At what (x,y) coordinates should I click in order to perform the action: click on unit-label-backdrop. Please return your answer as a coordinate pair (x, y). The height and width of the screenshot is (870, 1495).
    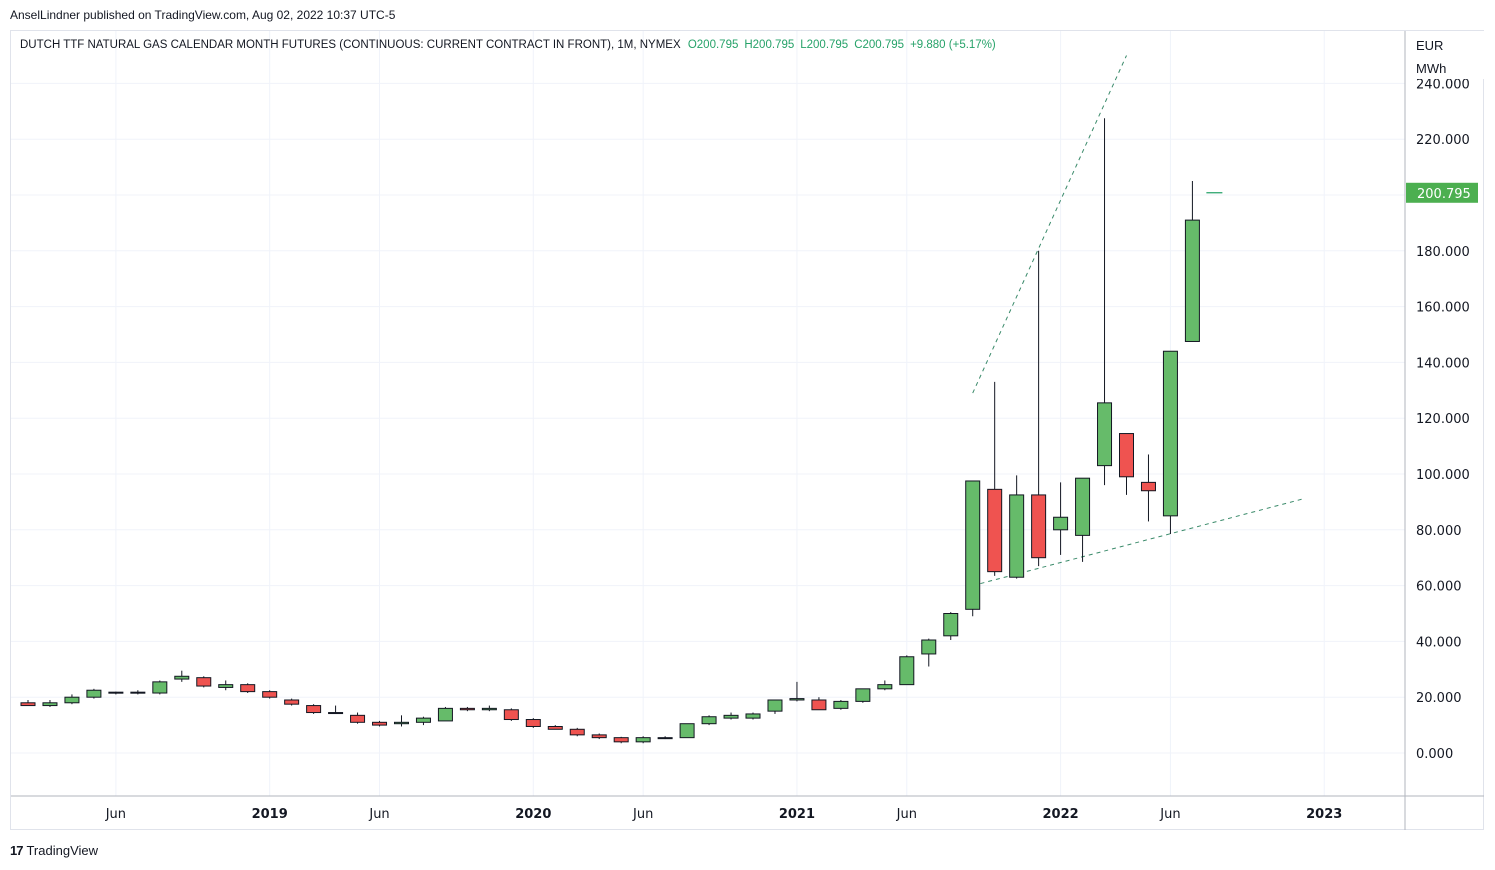
    Looking at the image, I should click on (1445, 55).